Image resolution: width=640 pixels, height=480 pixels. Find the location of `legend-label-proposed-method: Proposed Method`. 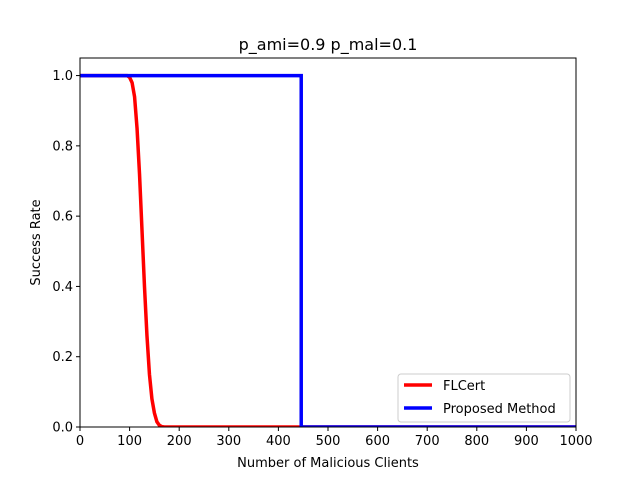

legend-label-proposed-method: Proposed Method is located at coordinates (499, 409).